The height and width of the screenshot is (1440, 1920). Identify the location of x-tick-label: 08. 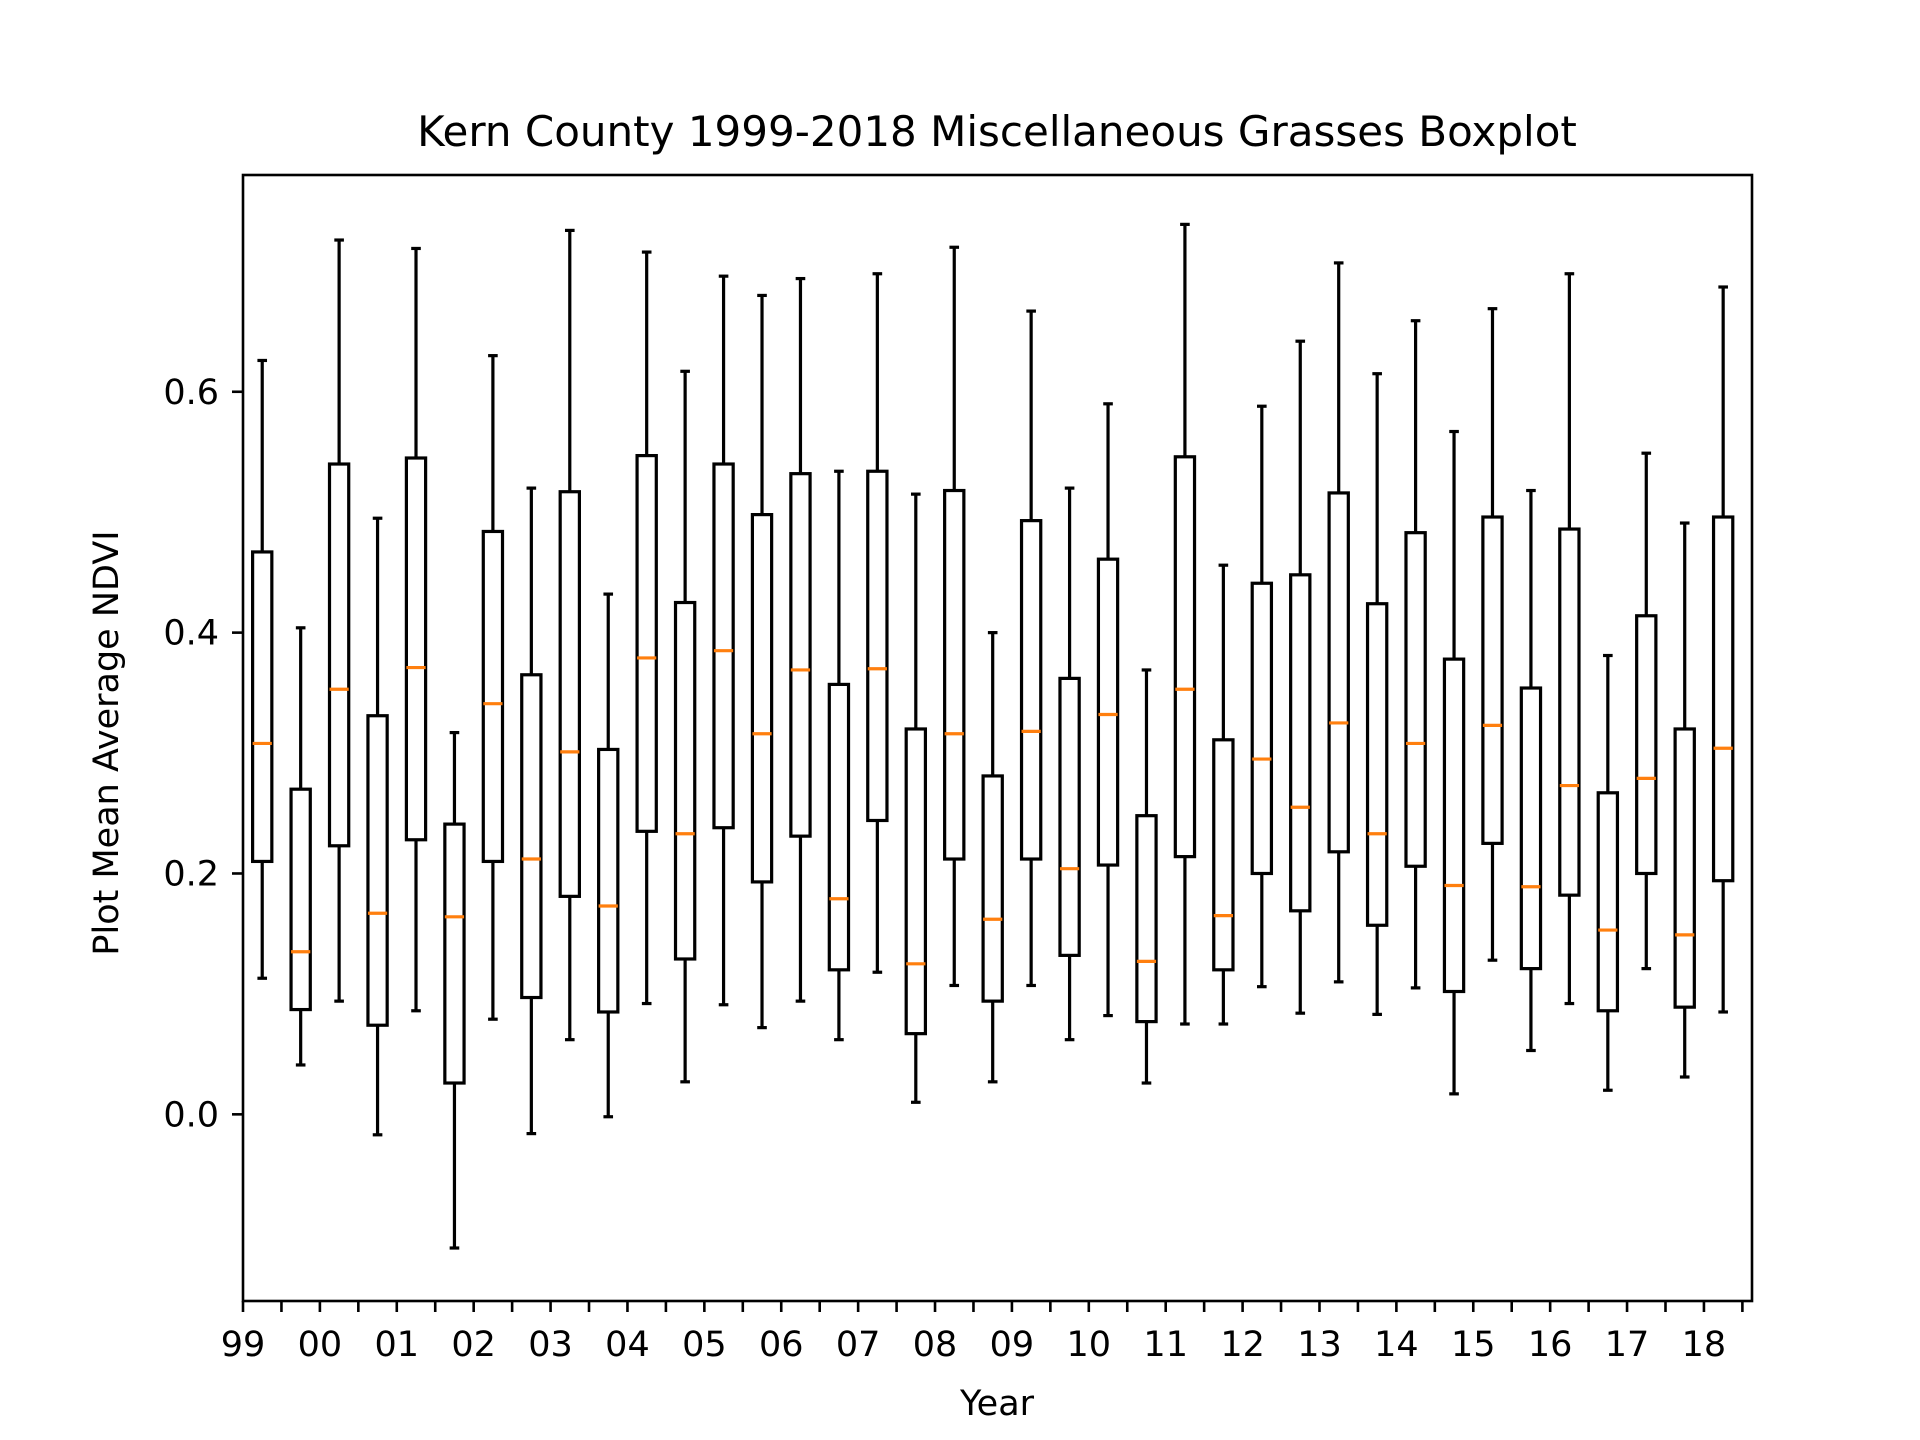
(935, 1345).